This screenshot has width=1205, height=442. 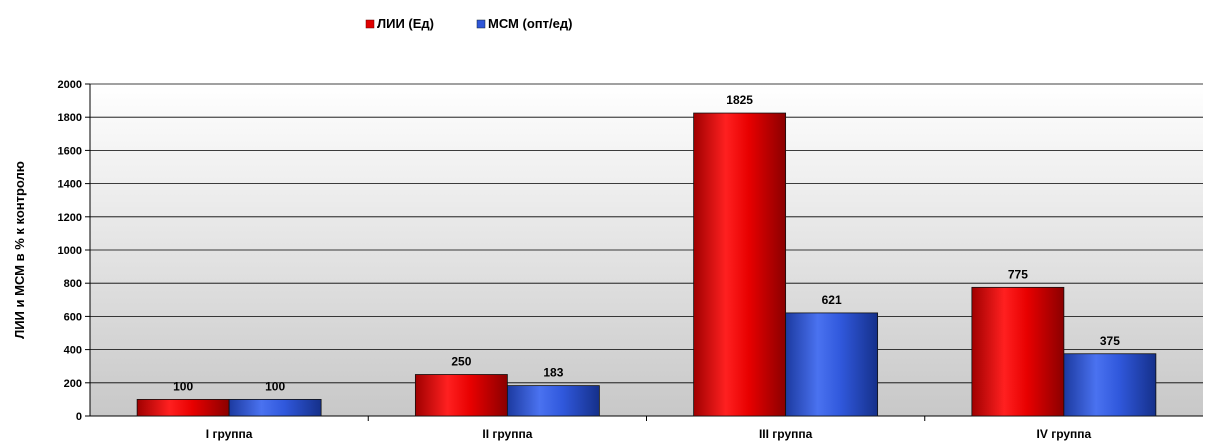 What do you see at coordinates (646, 428) in the screenshot?
I see `x-axis: I группа II группа III группа IV группа` at bounding box center [646, 428].